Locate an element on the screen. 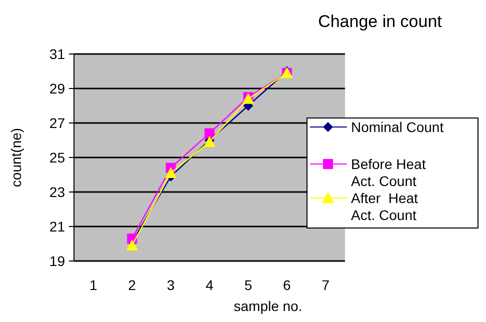 Image resolution: width=486 pixels, height=322 pixels. text: Change in count is located at coordinates (380, 21).